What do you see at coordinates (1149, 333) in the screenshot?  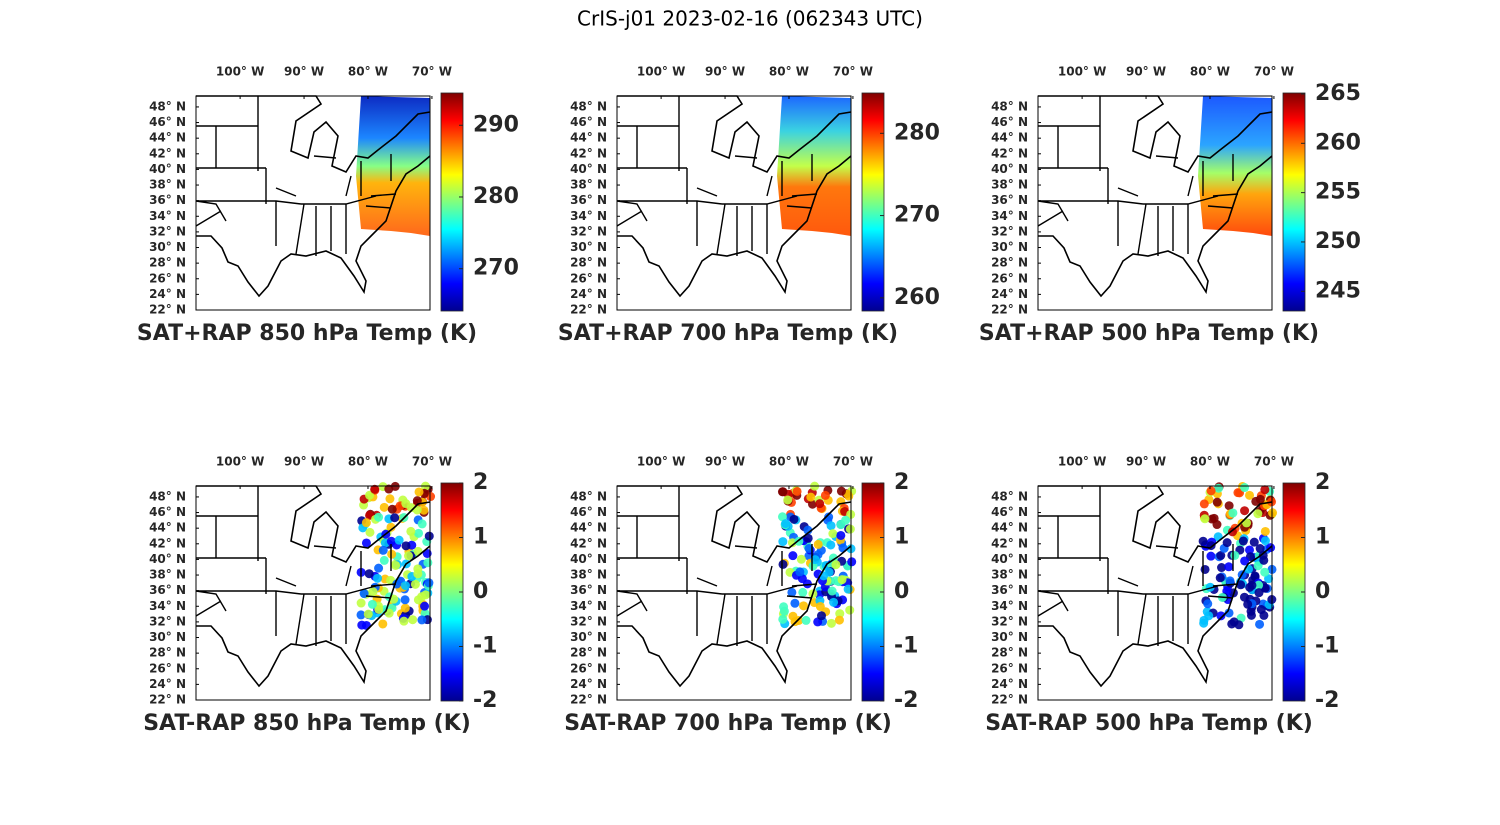 I see `panel-title: SAT+RAP 500 hPa Temp (K)` at bounding box center [1149, 333].